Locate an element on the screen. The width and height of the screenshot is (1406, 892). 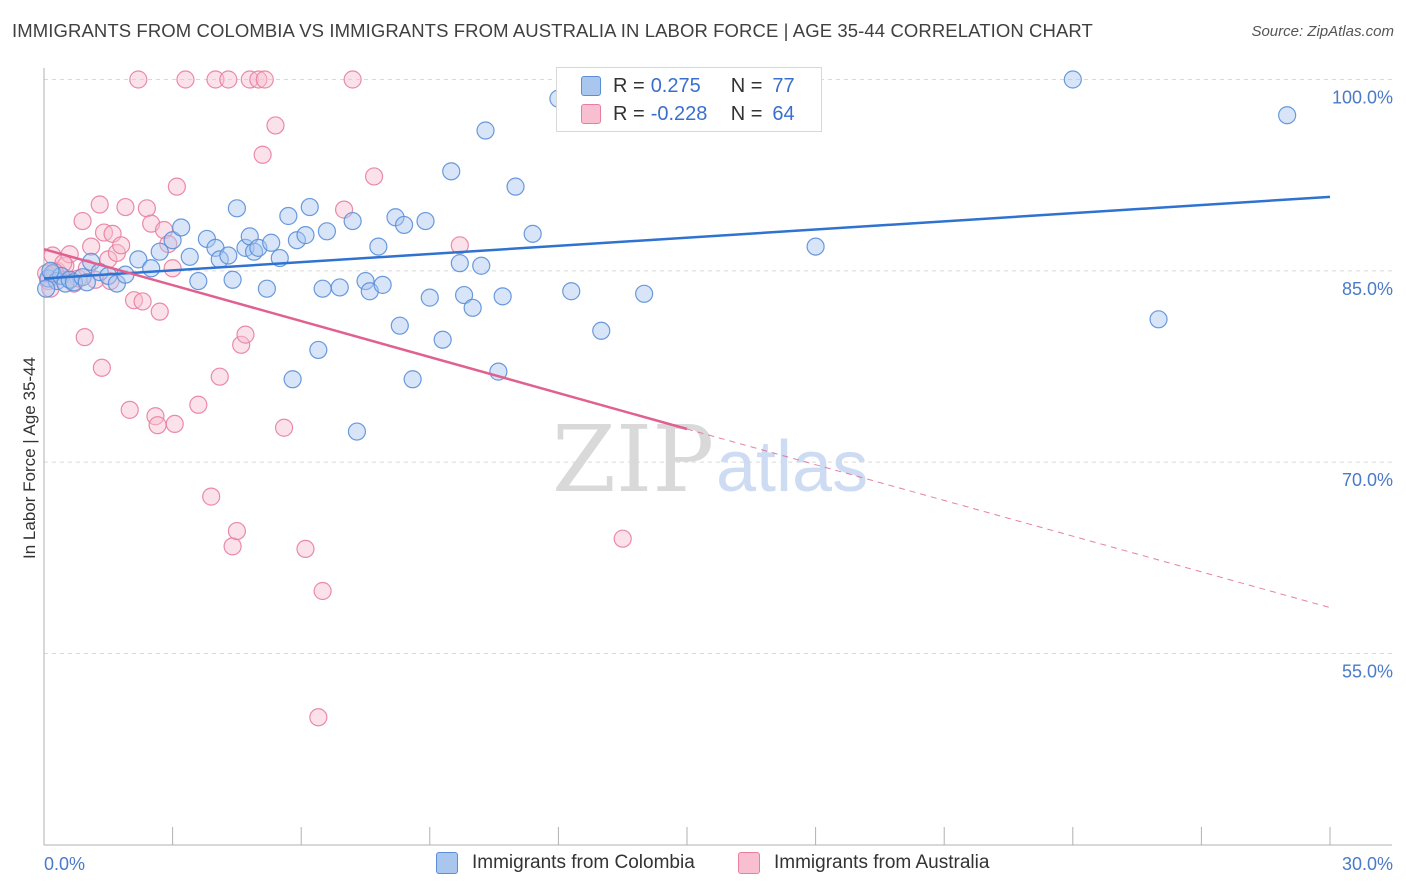
y-tick-label: 100.0% is located at coordinates (1362, 98).